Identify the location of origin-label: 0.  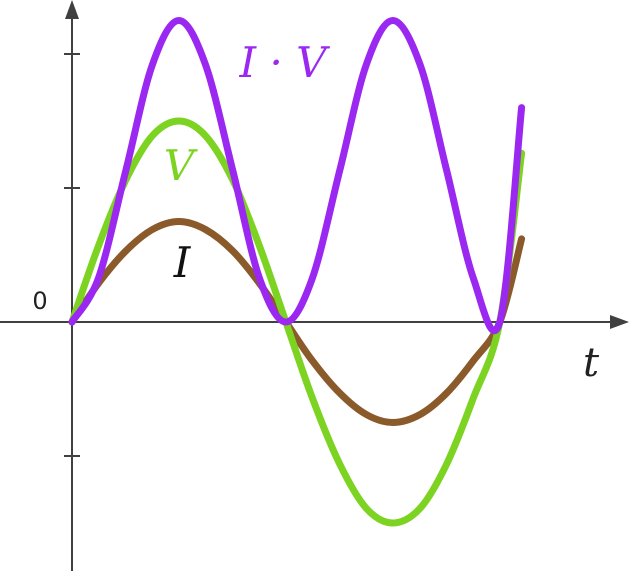
(39, 301).